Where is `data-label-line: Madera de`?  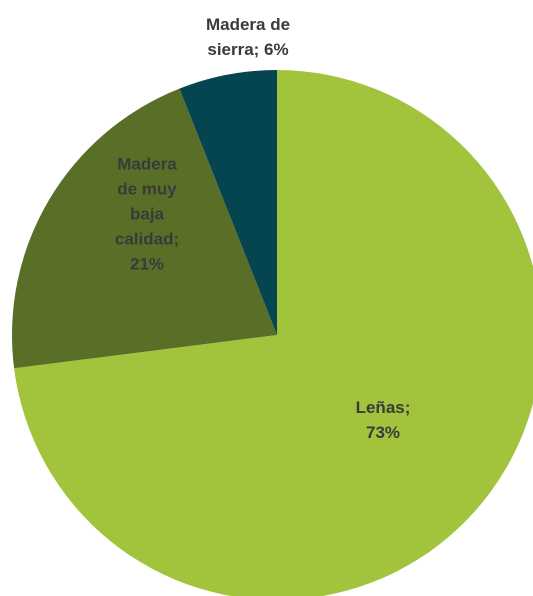
data-label-line: Madera de is located at coordinates (248, 24).